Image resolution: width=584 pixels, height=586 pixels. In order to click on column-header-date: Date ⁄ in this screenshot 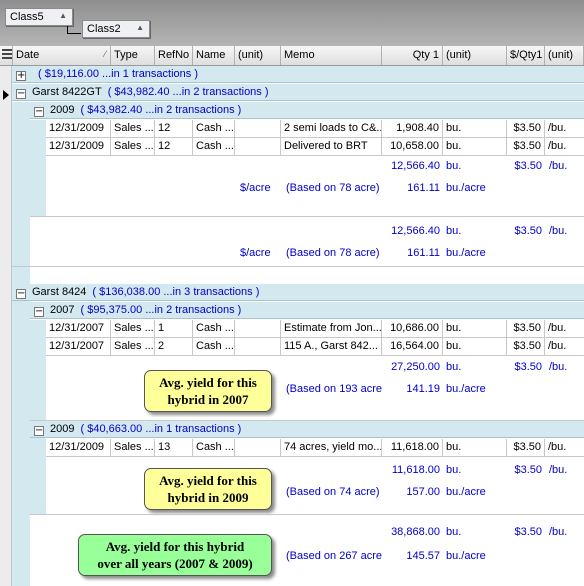, I will do `click(62, 55)`.